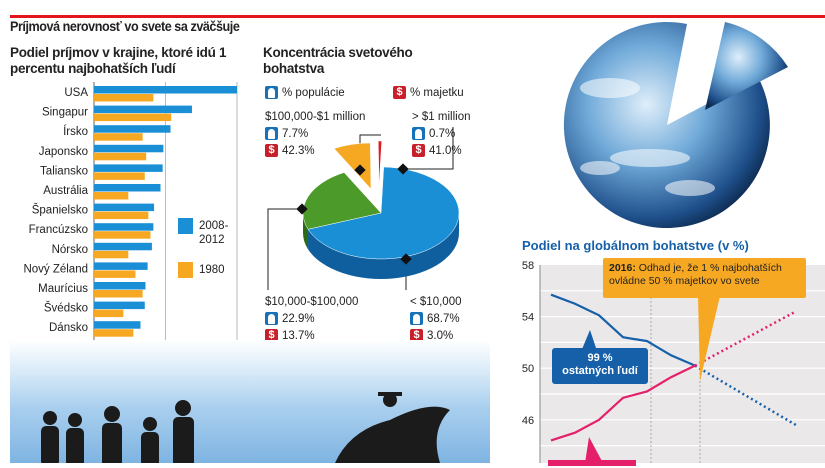 This screenshot has height=468, width=825. Describe the element at coordinates (528, 369) in the screenshot. I see `y-tick-label: 50` at that location.